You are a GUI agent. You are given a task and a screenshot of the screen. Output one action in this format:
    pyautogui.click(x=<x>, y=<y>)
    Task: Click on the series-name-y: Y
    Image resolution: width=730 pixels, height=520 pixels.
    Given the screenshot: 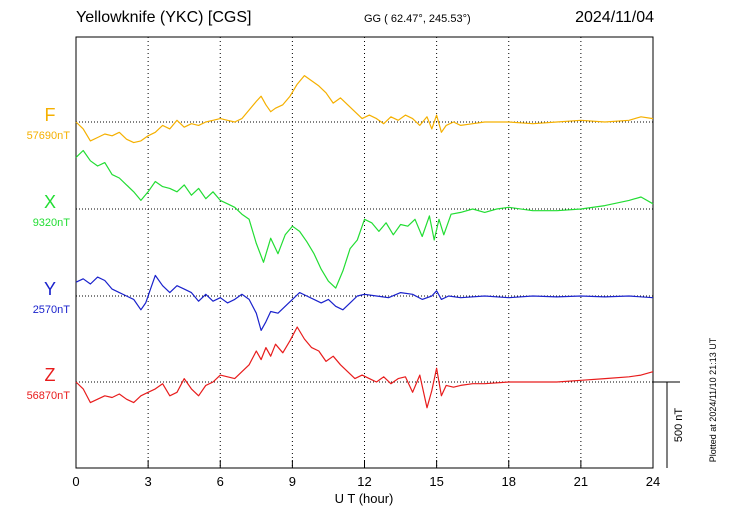 What is the action you would take?
    pyautogui.click(x=50, y=289)
    